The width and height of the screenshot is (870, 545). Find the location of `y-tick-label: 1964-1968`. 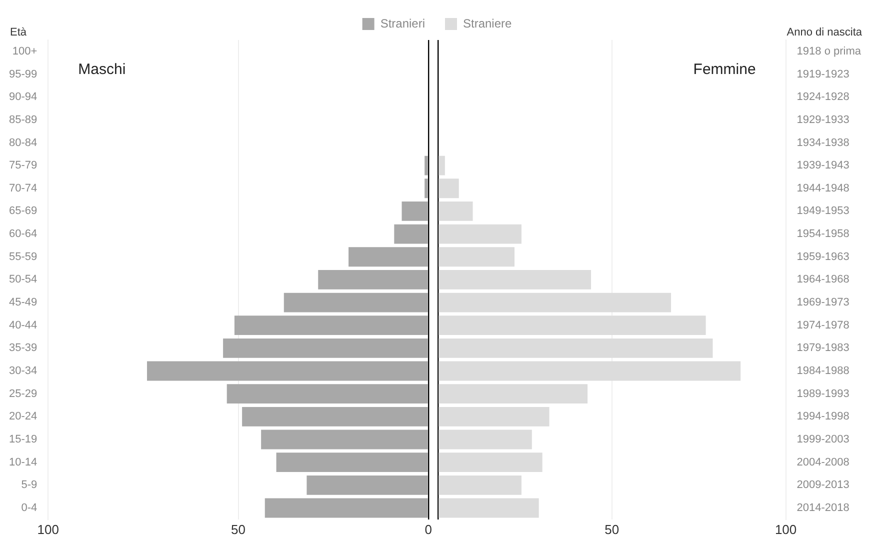

y-tick-label: 1964-1968 is located at coordinates (823, 280).